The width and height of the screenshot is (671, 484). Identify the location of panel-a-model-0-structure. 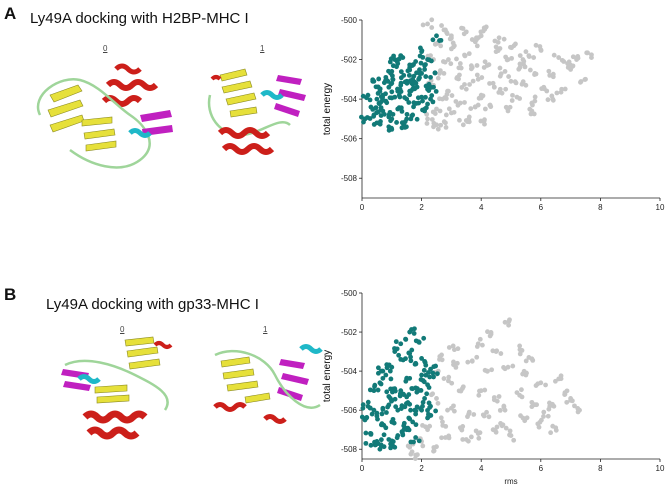
(104, 116).